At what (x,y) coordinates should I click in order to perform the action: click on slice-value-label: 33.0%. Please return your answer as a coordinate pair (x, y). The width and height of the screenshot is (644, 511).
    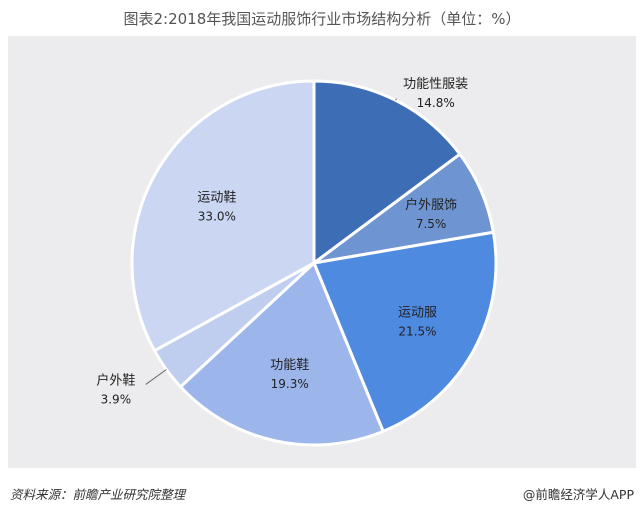
    Looking at the image, I should click on (217, 217).